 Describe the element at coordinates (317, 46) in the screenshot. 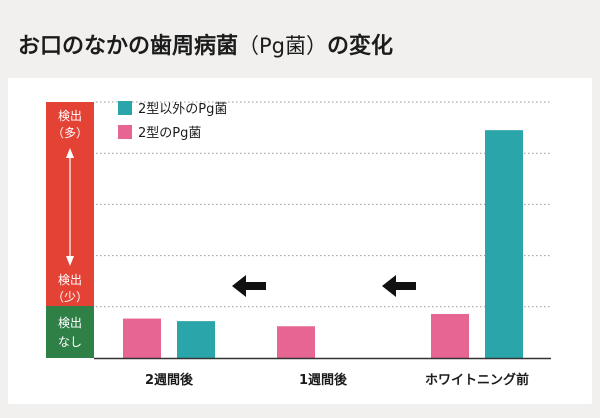

I see `title-paren-close: ）` at that location.